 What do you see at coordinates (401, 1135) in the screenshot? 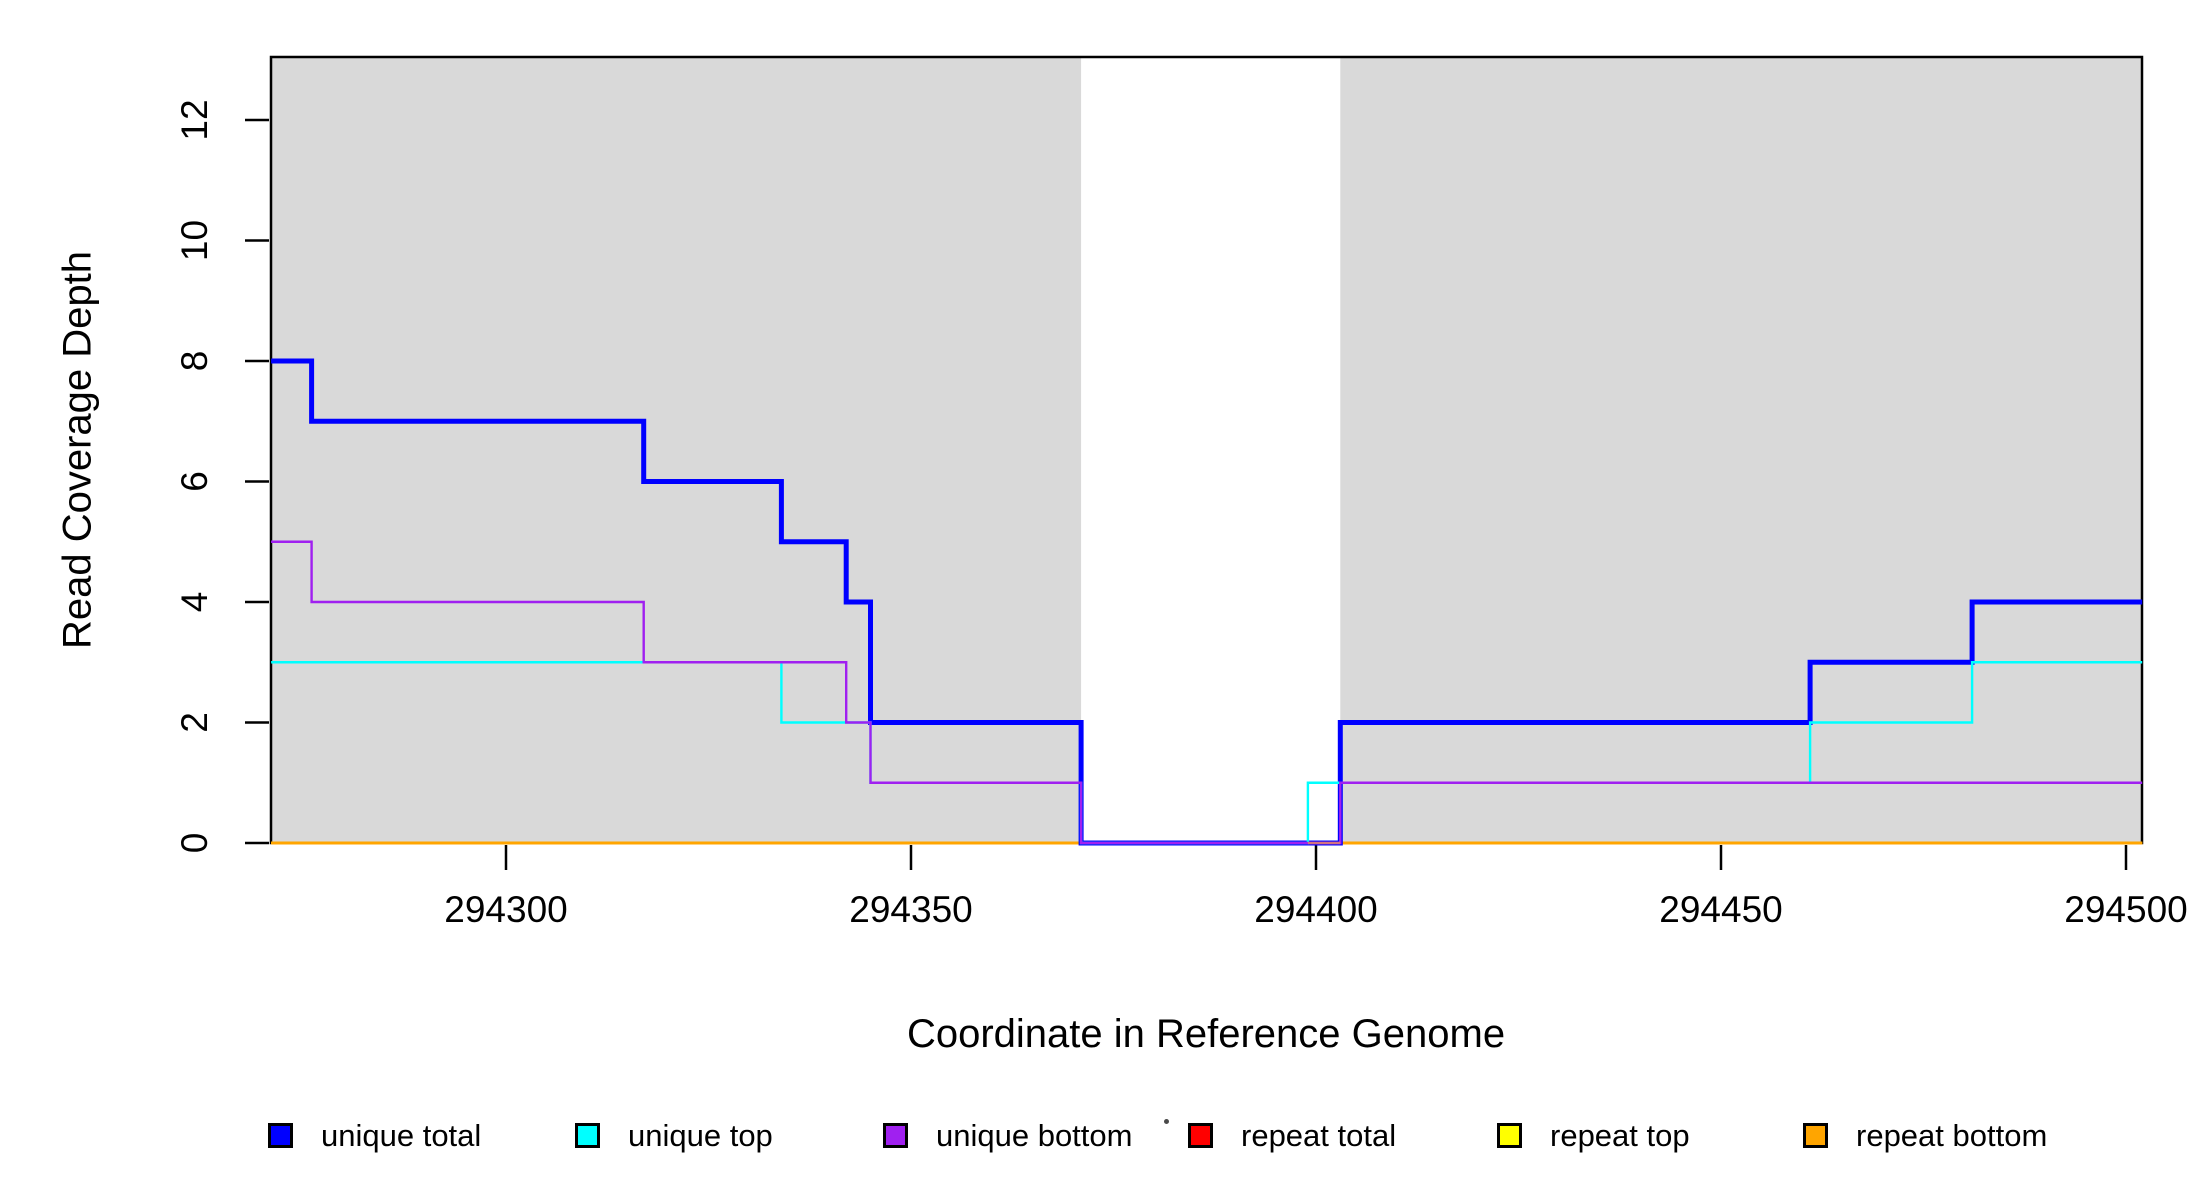
I see `legend-label: unique total` at bounding box center [401, 1135].